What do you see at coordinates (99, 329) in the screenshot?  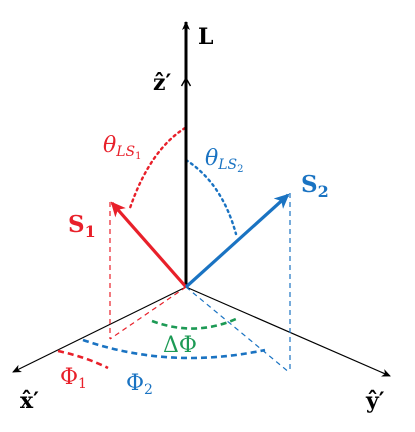 I see `x-axis-line` at bounding box center [99, 329].